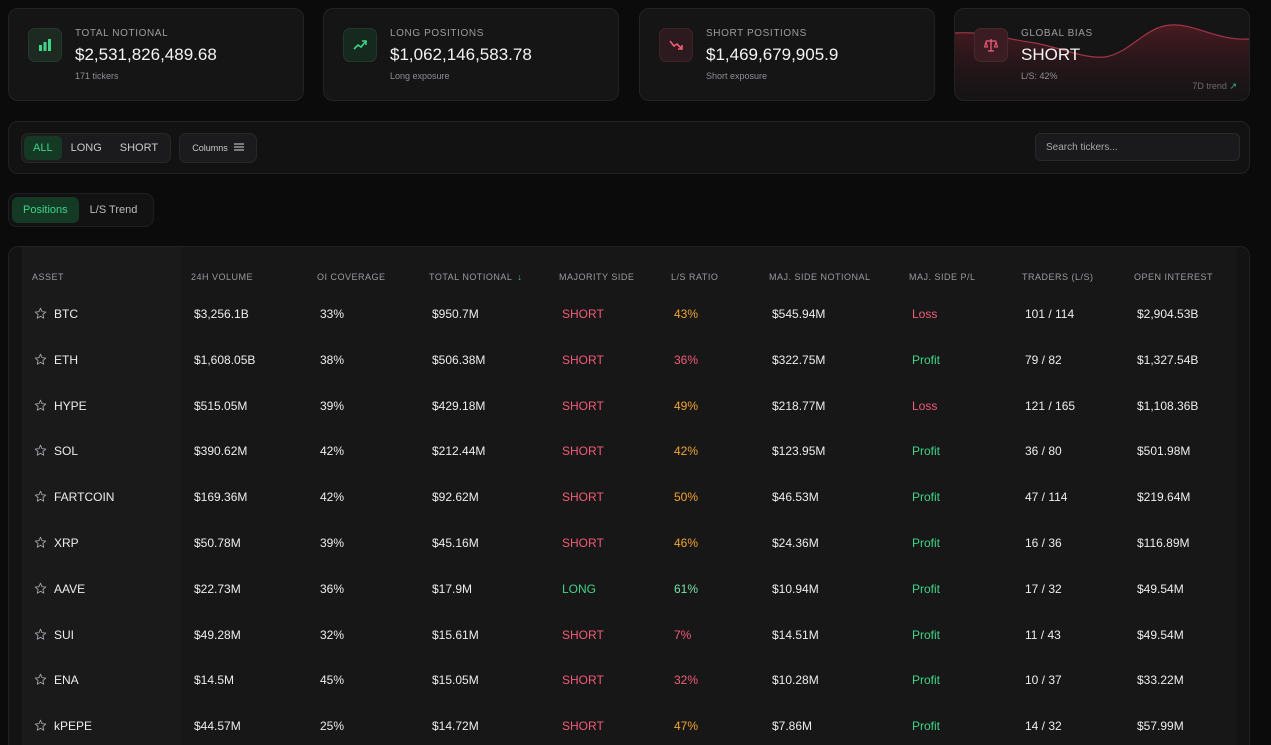 The image size is (1271, 745). Describe the element at coordinates (455, 497) in the screenshot. I see `notional-cell: $92.62M` at that location.